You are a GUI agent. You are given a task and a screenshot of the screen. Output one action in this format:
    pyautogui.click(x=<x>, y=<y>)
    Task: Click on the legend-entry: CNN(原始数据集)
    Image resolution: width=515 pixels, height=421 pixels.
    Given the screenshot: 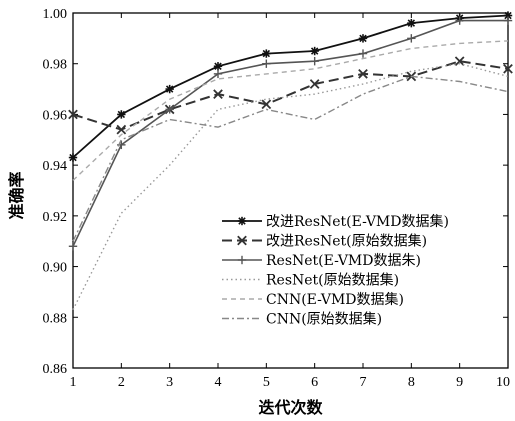 What is the action you would take?
    pyautogui.click(x=302, y=319)
    